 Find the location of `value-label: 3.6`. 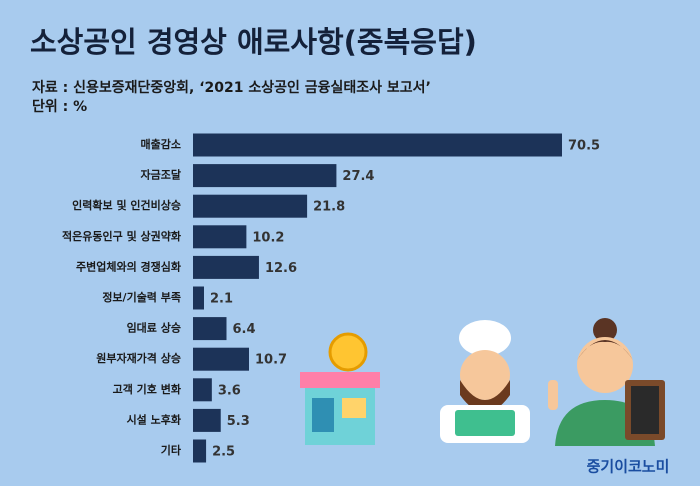

value-label: 3.6 is located at coordinates (229, 390).